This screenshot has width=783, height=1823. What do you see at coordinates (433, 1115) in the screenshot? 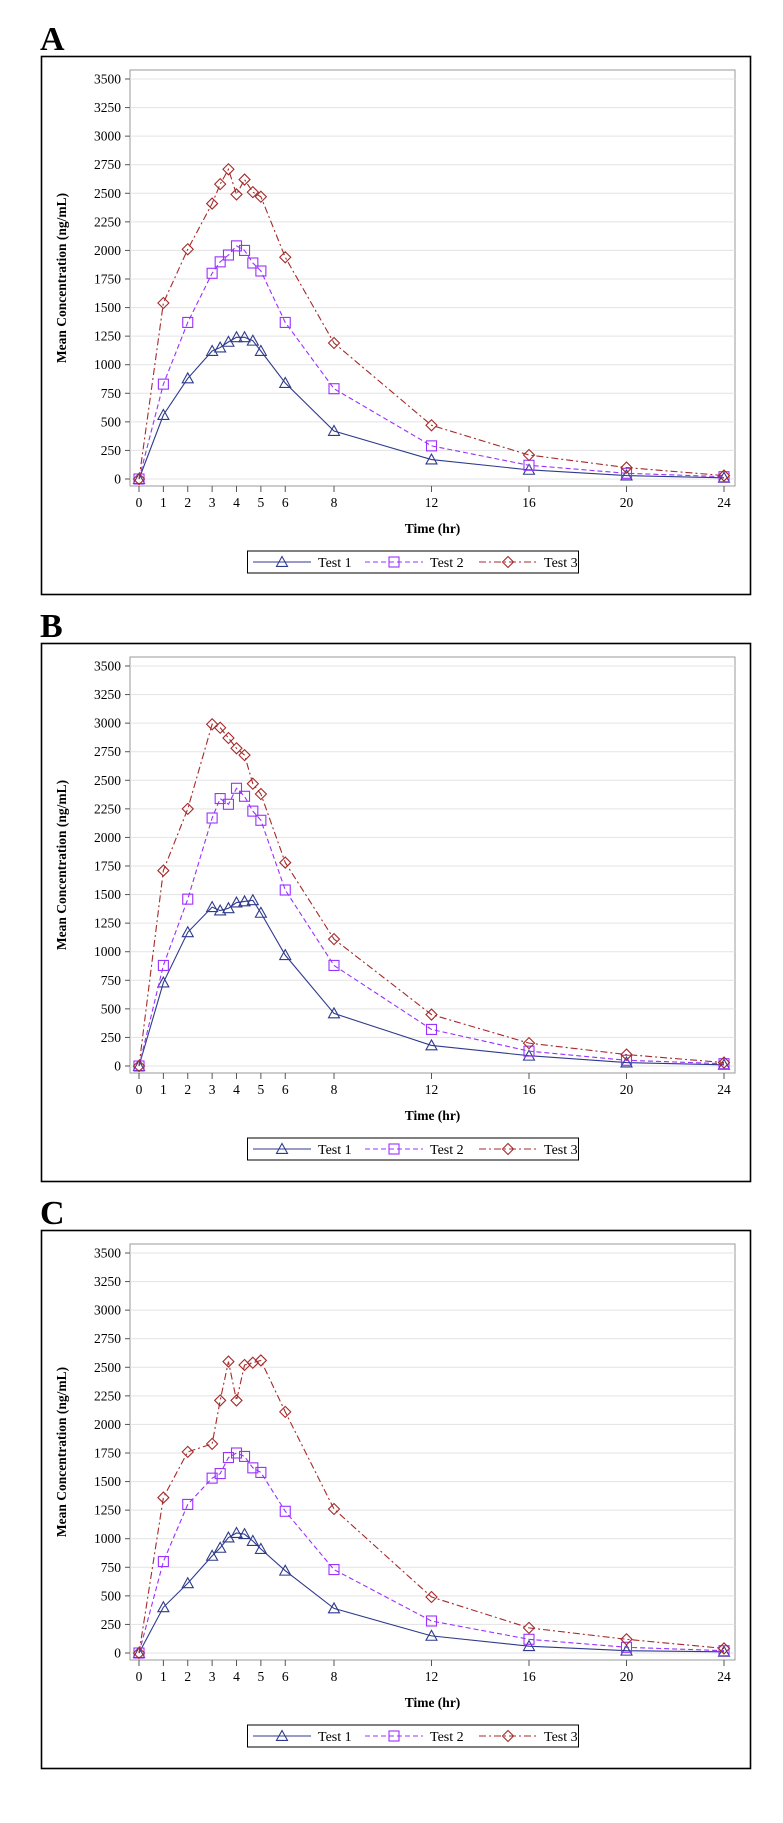
I see `x-axis-title: Time (hr)` at bounding box center [433, 1115].